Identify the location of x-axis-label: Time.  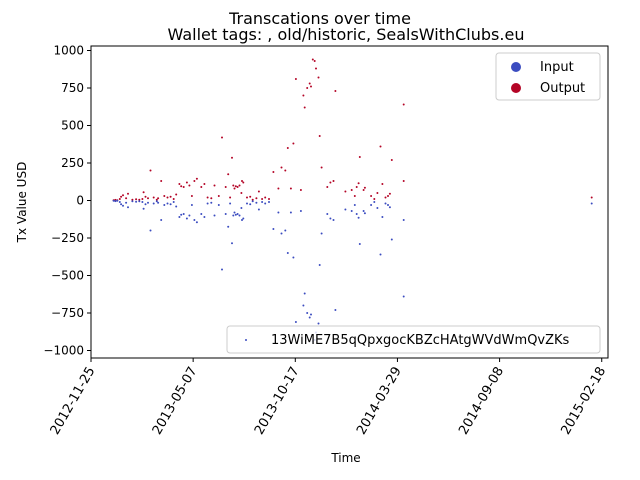
(345, 458).